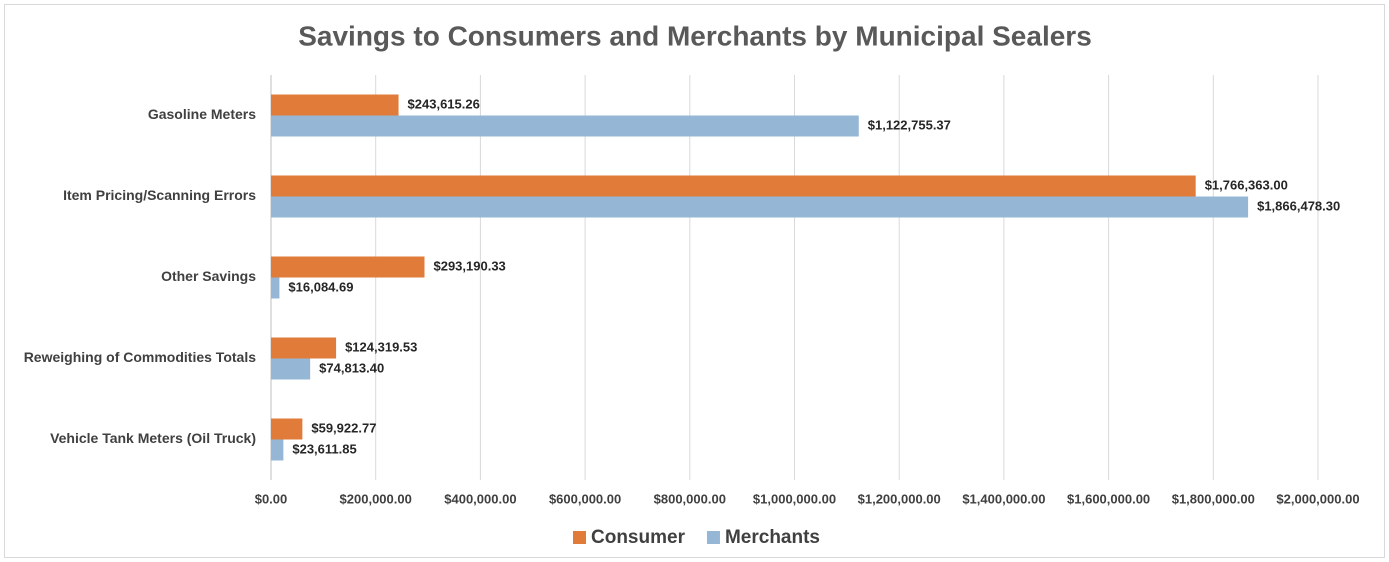 Image resolution: width=1389 pixels, height=562 pixels. What do you see at coordinates (343, 427) in the screenshot?
I see `data-label: $59,922.77` at bounding box center [343, 427].